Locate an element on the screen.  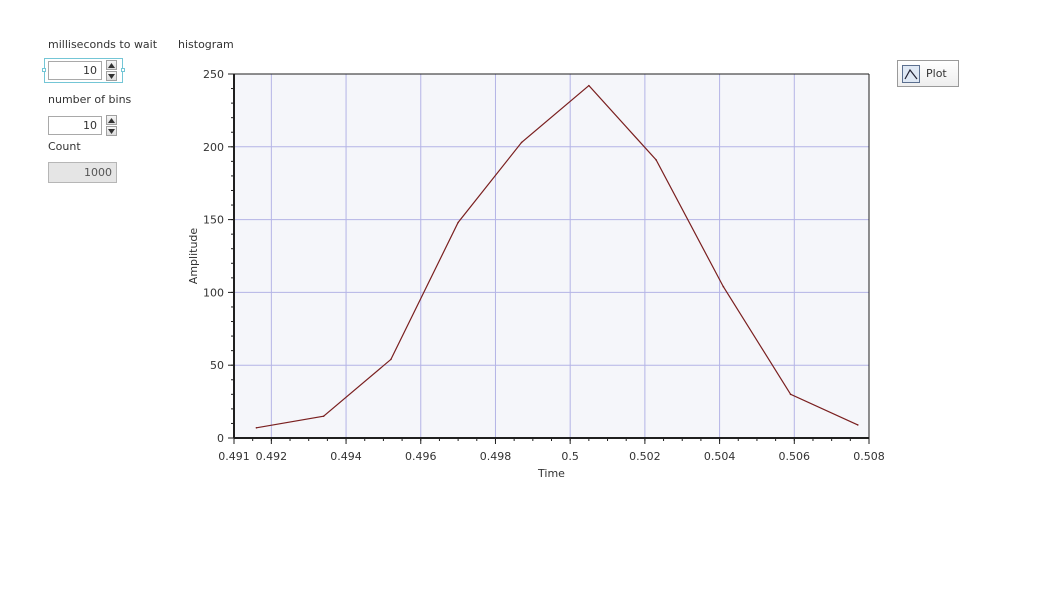
ms-to-wait-increment-button is located at coordinates (111, 65).